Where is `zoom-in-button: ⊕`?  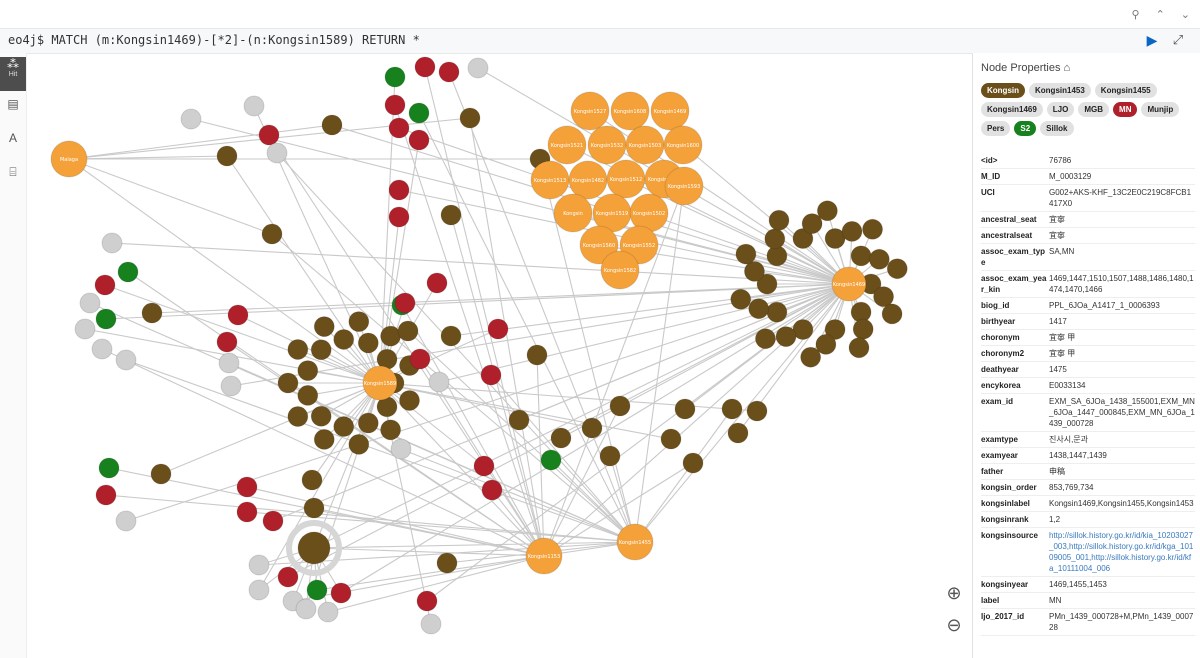 zoom-in-button: ⊕ is located at coordinates (954, 593).